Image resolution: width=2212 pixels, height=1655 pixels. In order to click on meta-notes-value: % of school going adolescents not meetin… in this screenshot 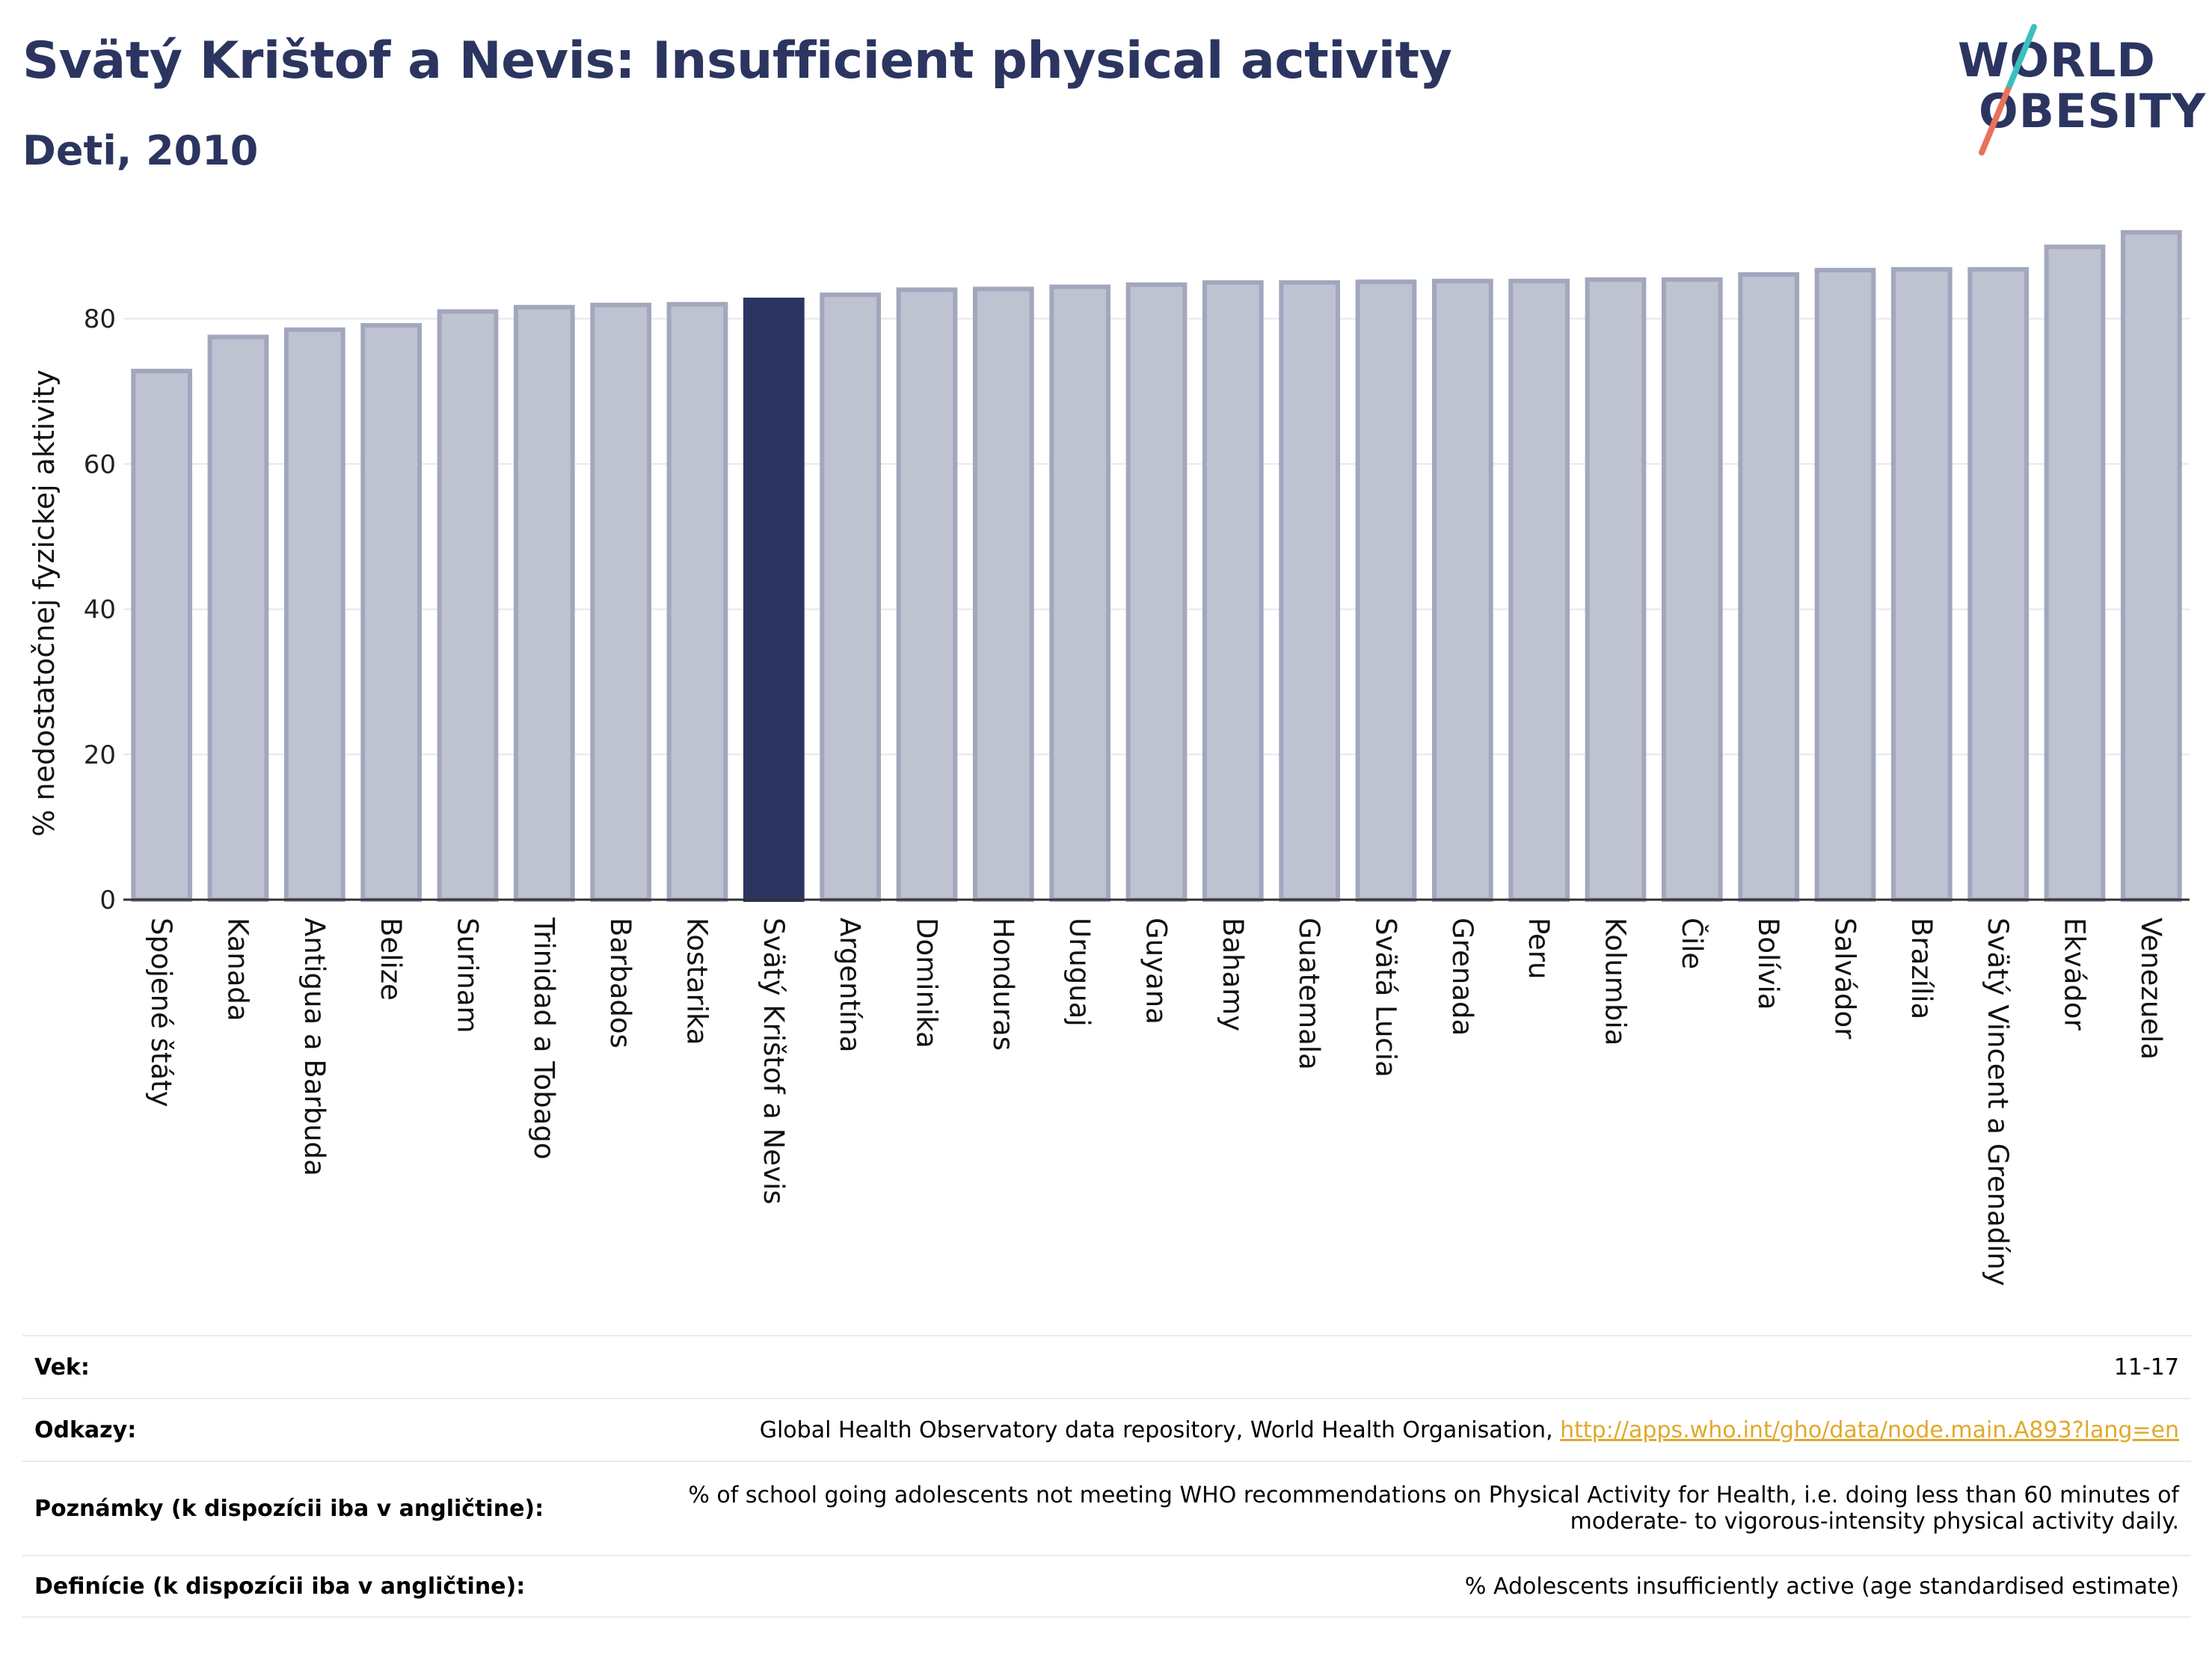, I will do `click(1433, 1508)`.